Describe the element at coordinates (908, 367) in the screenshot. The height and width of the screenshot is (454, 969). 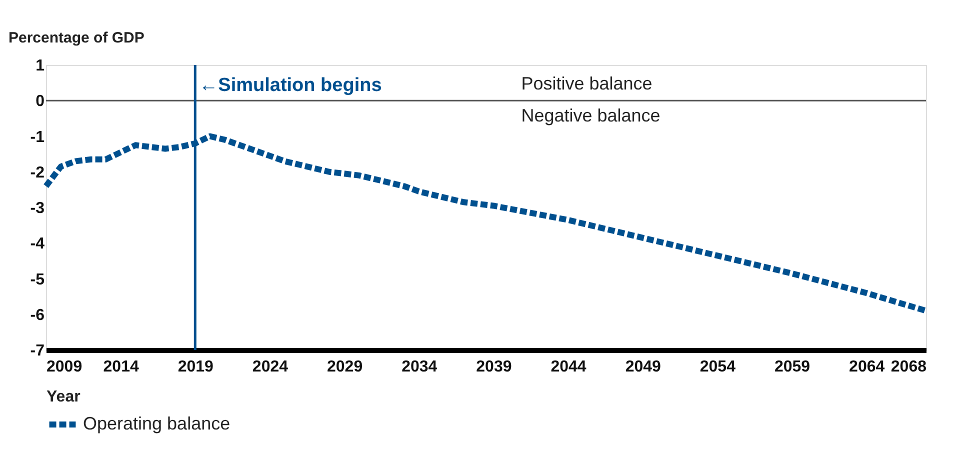
I see `x-tick-label: 2068` at that location.